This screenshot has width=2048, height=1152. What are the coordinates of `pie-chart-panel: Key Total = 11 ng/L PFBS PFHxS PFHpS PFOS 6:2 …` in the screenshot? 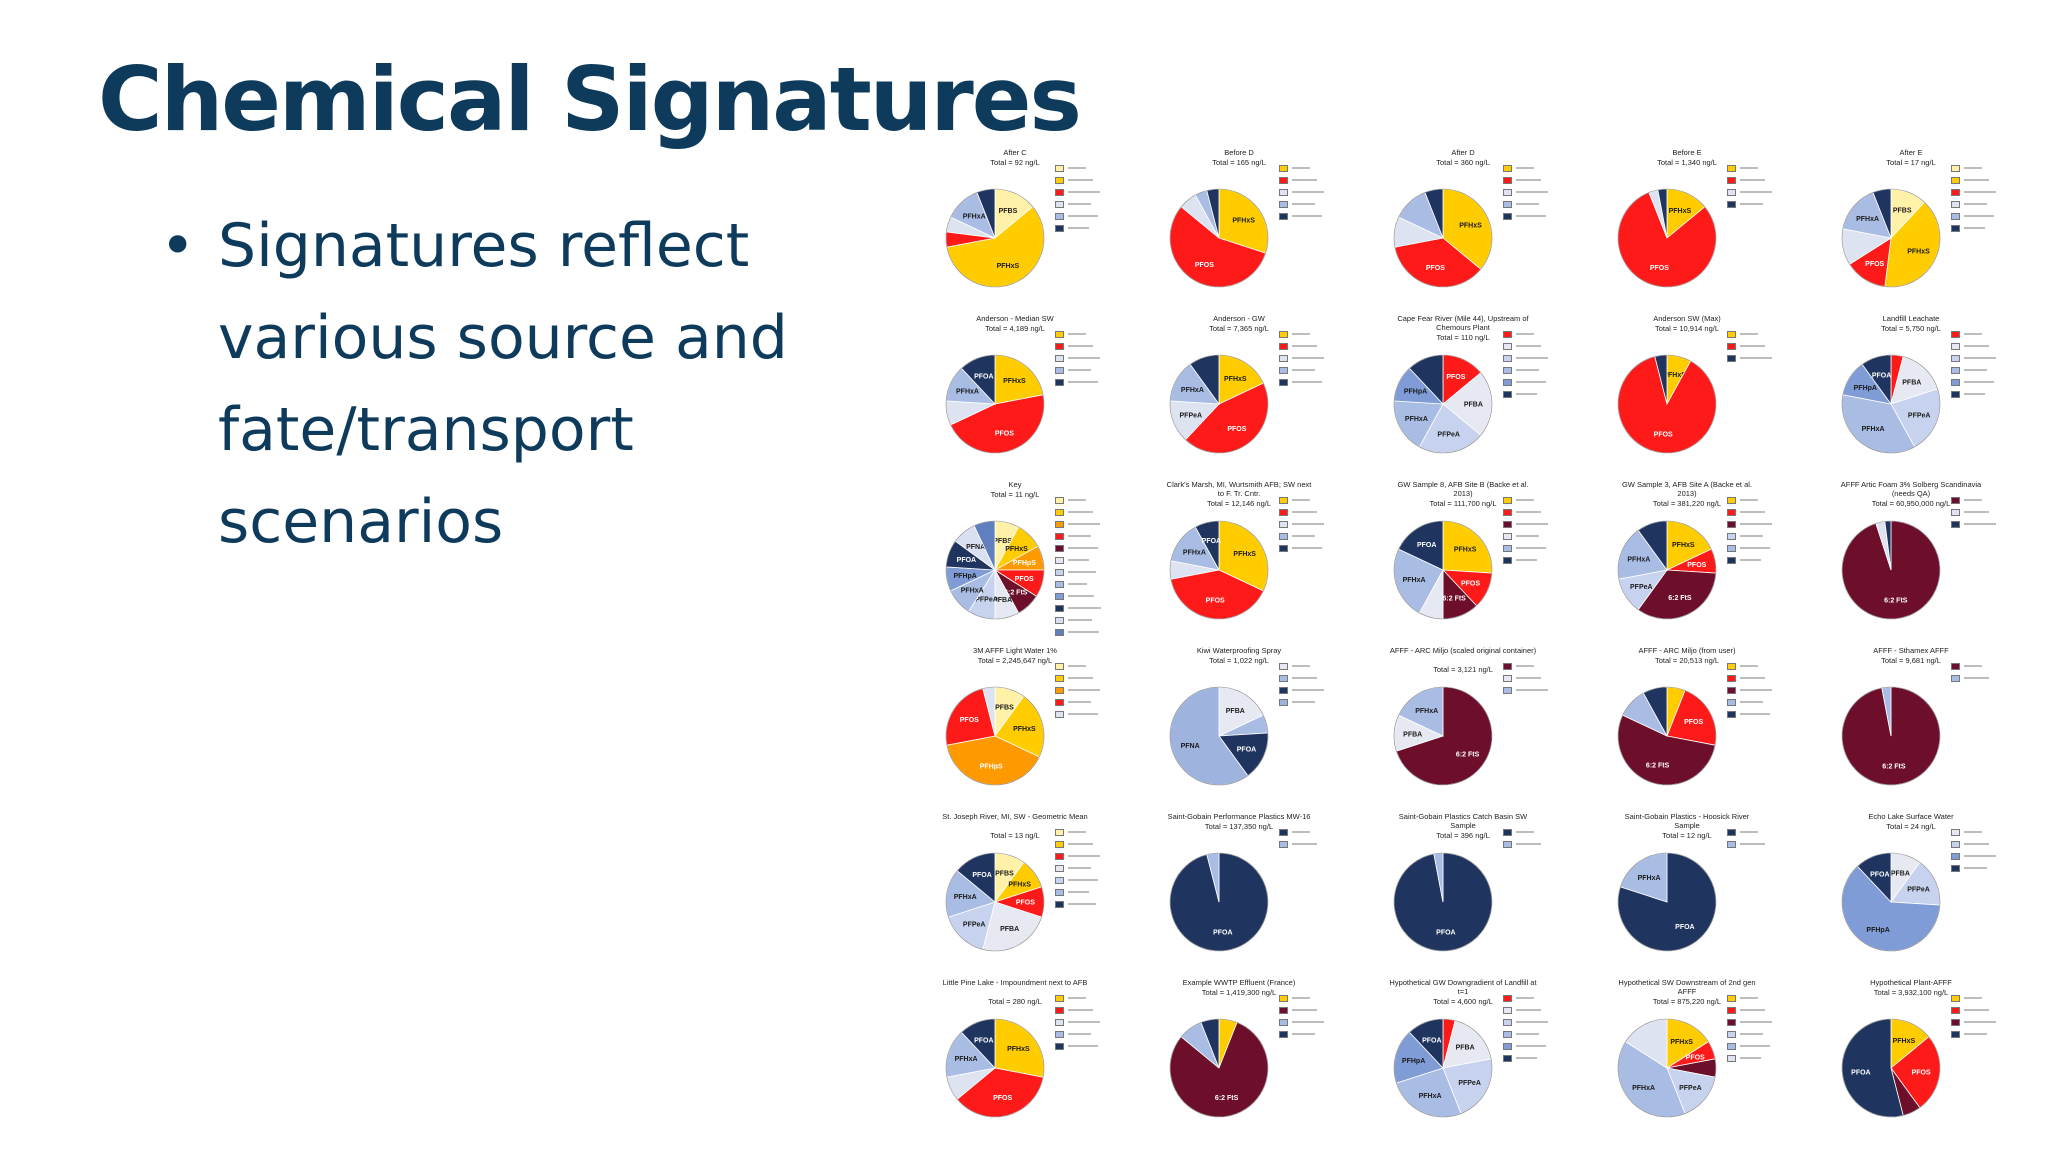 It's located at (1052, 562).